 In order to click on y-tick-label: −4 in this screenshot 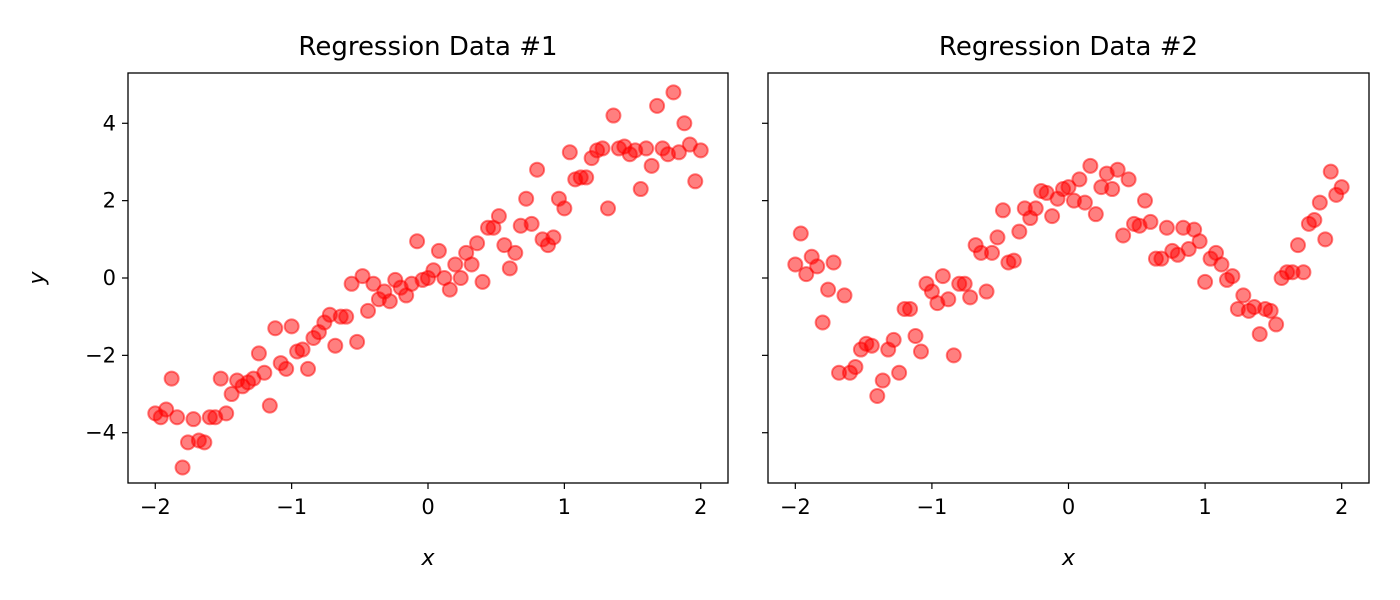, I will do `click(100, 433)`.